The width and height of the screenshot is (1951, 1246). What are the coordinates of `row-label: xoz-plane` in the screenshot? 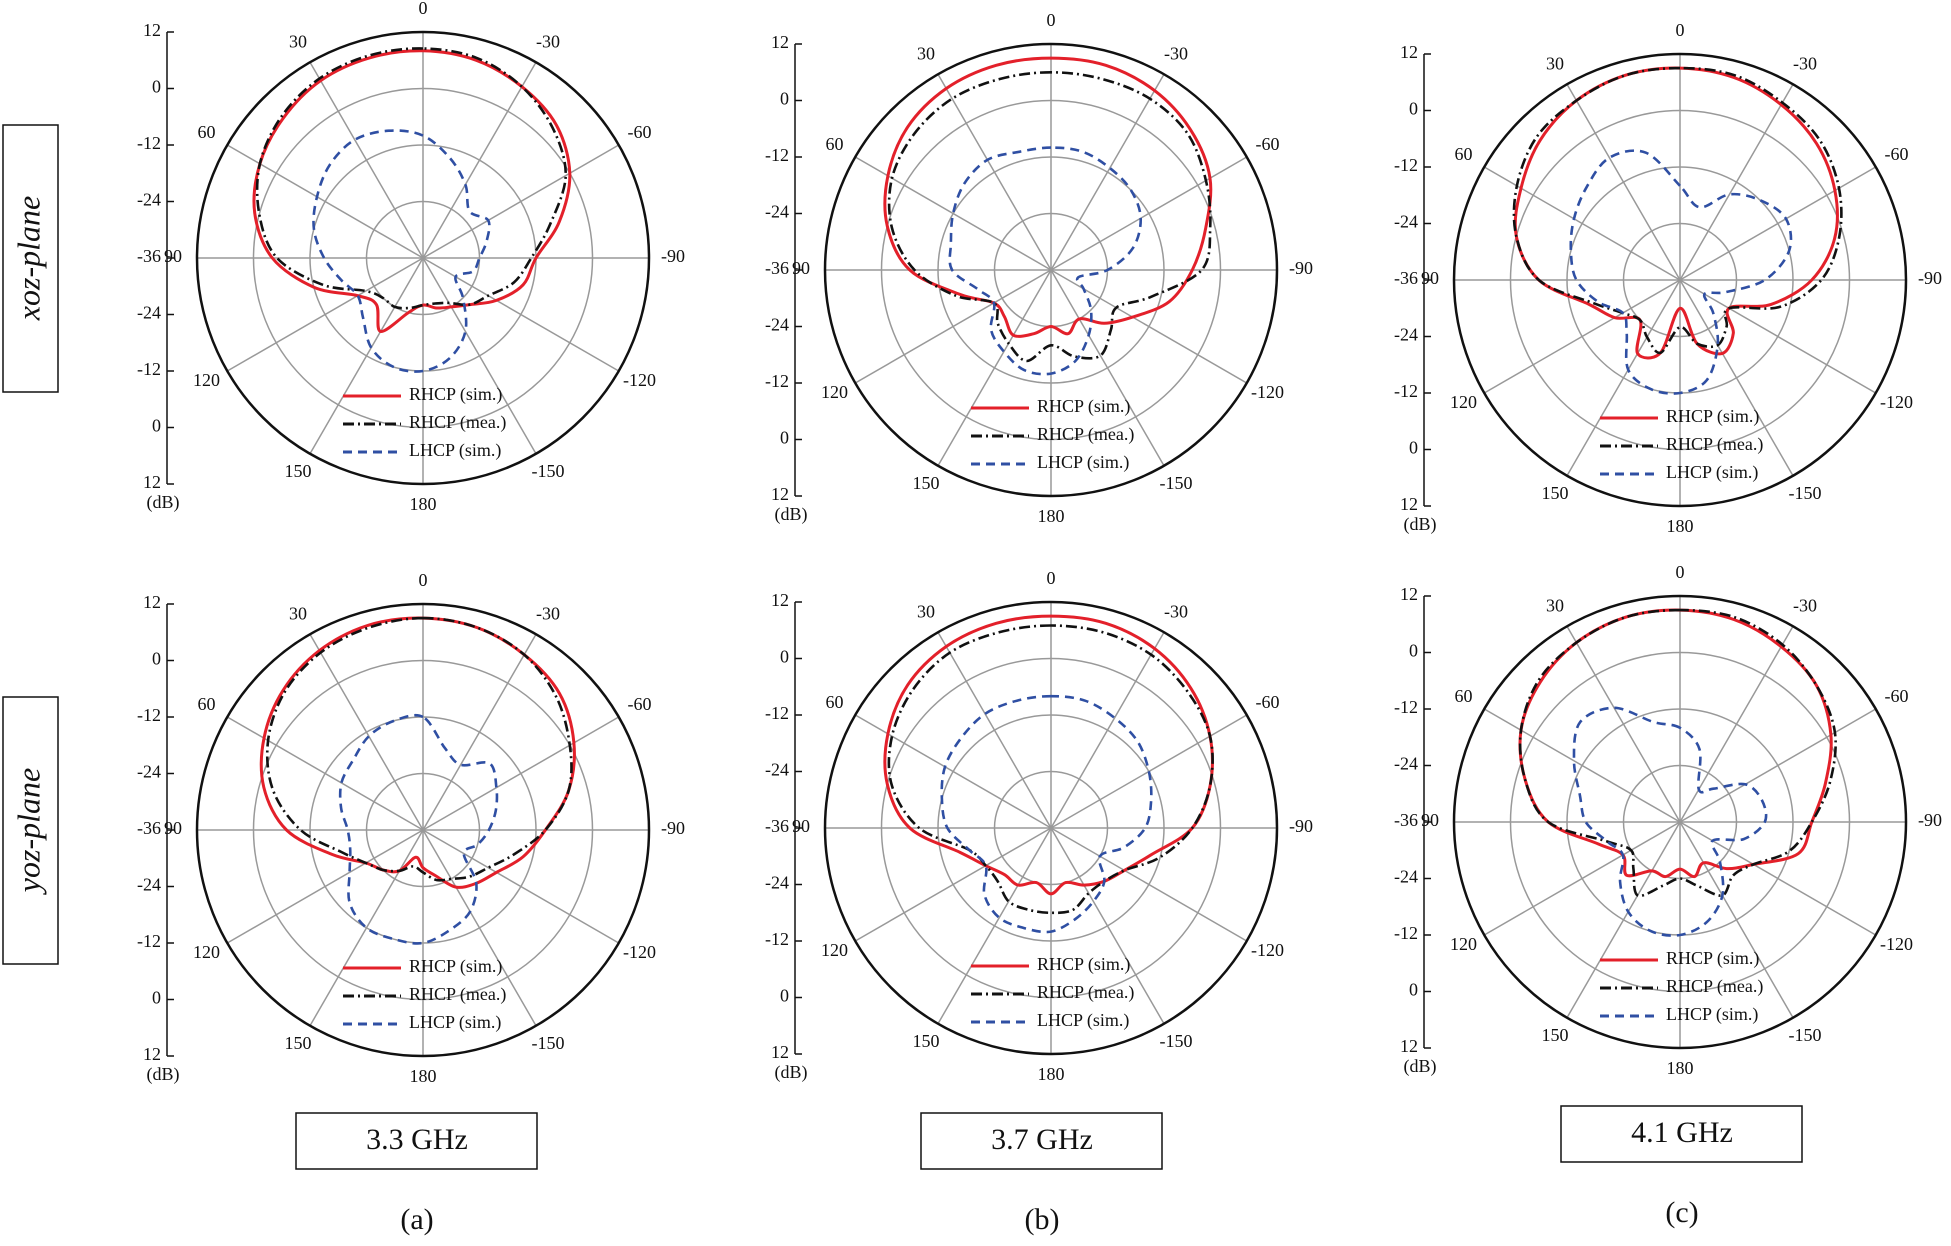 It's located at (28, 258).